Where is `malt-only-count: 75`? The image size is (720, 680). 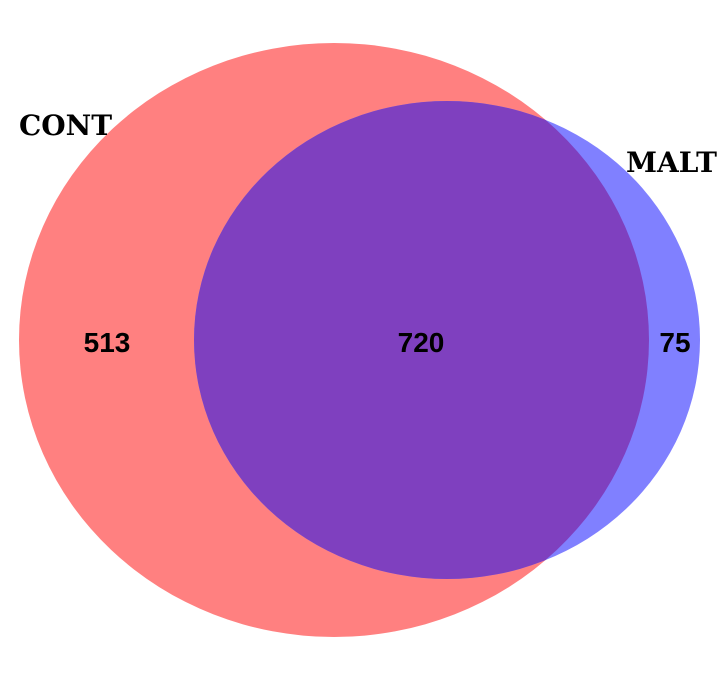
malt-only-count: 75 is located at coordinates (674, 342).